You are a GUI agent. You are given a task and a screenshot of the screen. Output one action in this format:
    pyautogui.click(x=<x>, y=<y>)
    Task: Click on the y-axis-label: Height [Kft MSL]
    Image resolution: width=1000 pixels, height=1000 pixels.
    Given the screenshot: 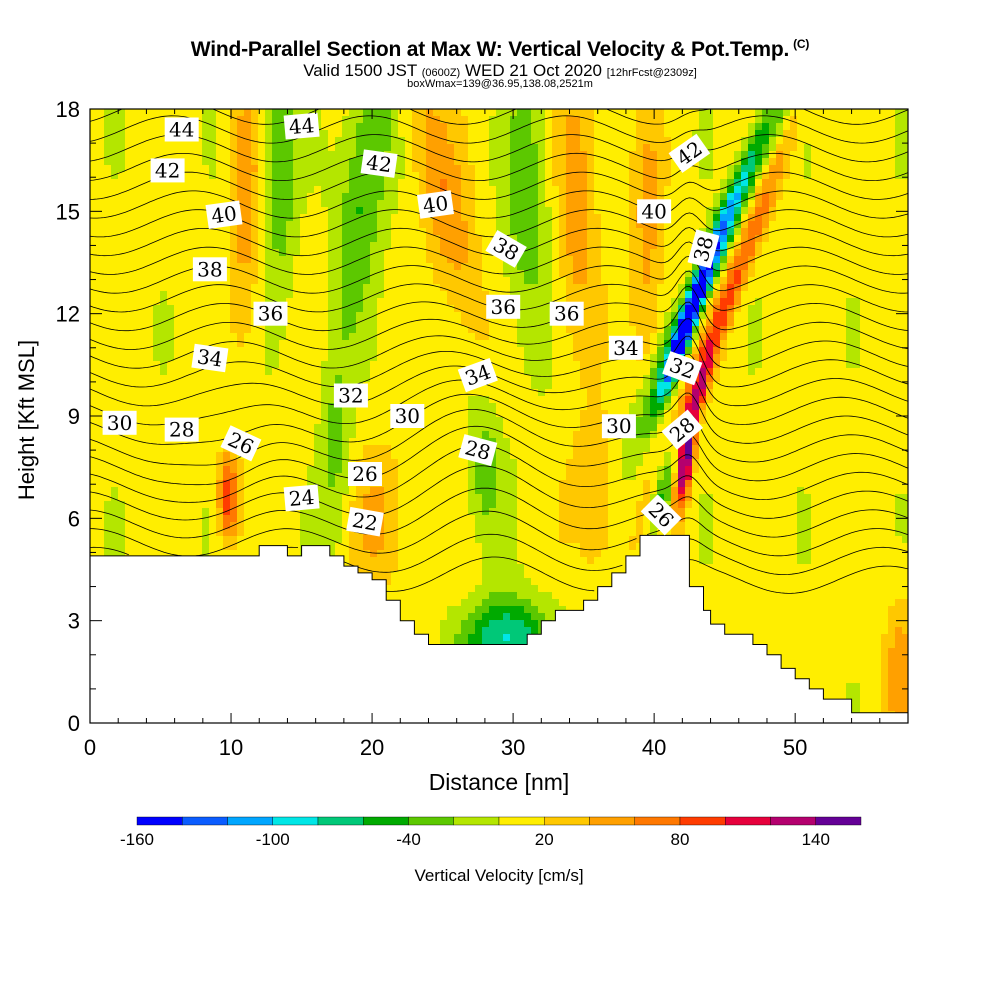 What is the action you would take?
    pyautogui.click(x=26, y=420)
    